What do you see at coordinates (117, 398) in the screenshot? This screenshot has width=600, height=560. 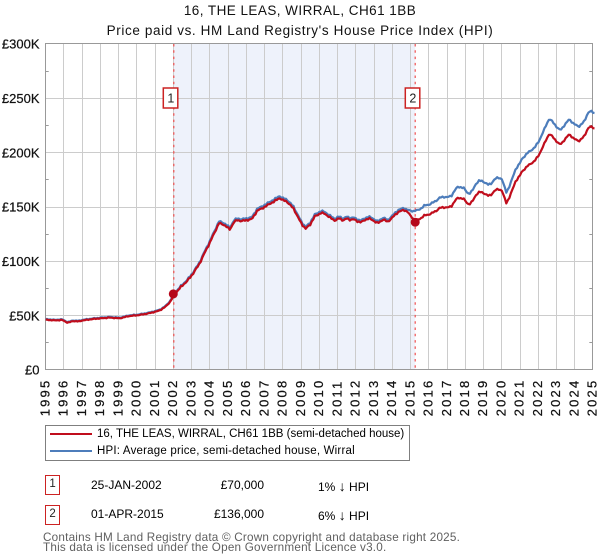 I see `svg-text: 1999` at bounding box center [117, 398].